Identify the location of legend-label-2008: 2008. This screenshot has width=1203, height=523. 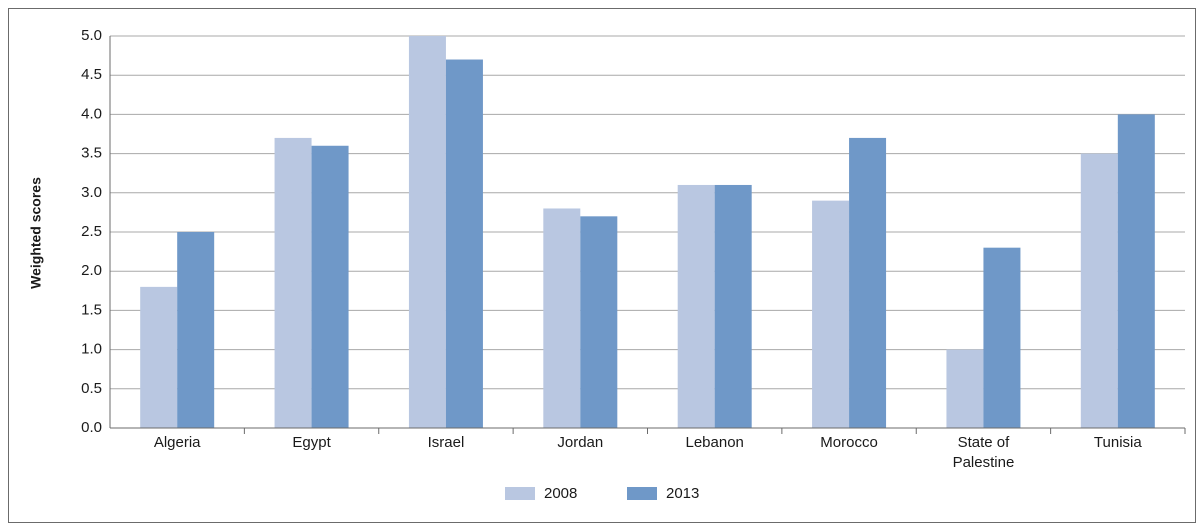
(560, 493).